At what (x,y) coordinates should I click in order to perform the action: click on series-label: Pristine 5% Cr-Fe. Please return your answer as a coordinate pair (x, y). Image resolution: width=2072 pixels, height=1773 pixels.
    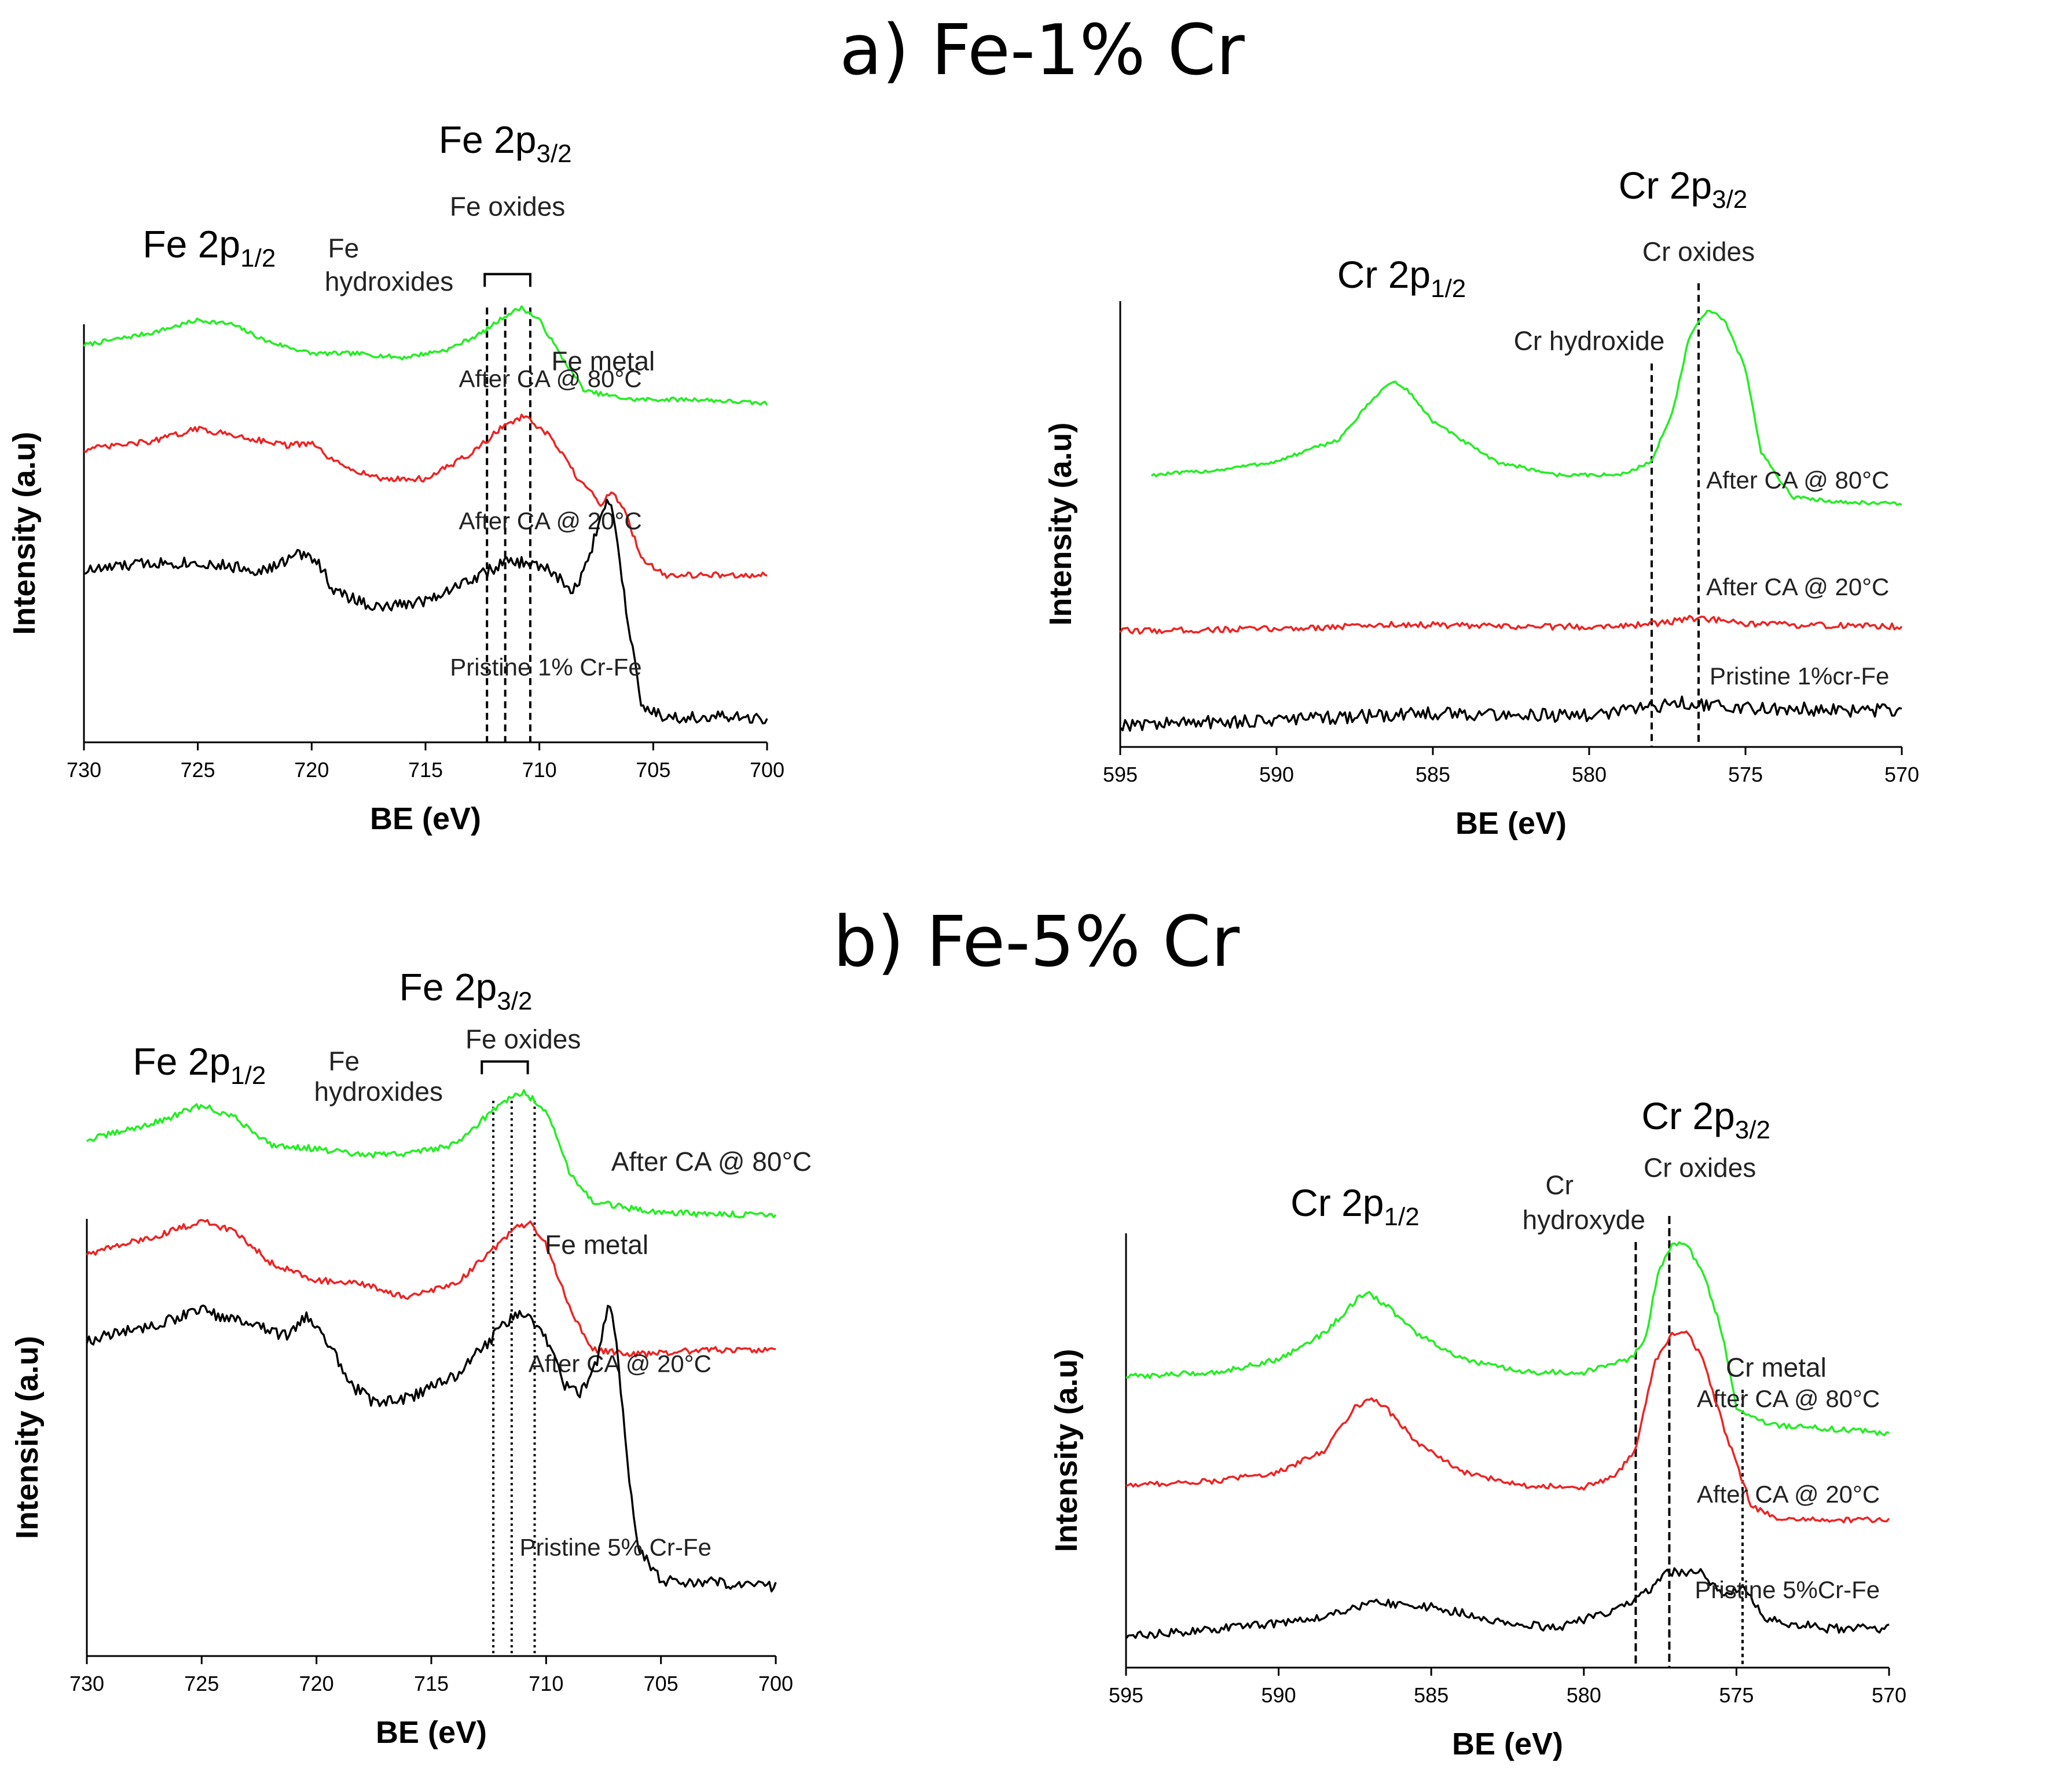
    Looking at the image, I should click on (616, 1546).